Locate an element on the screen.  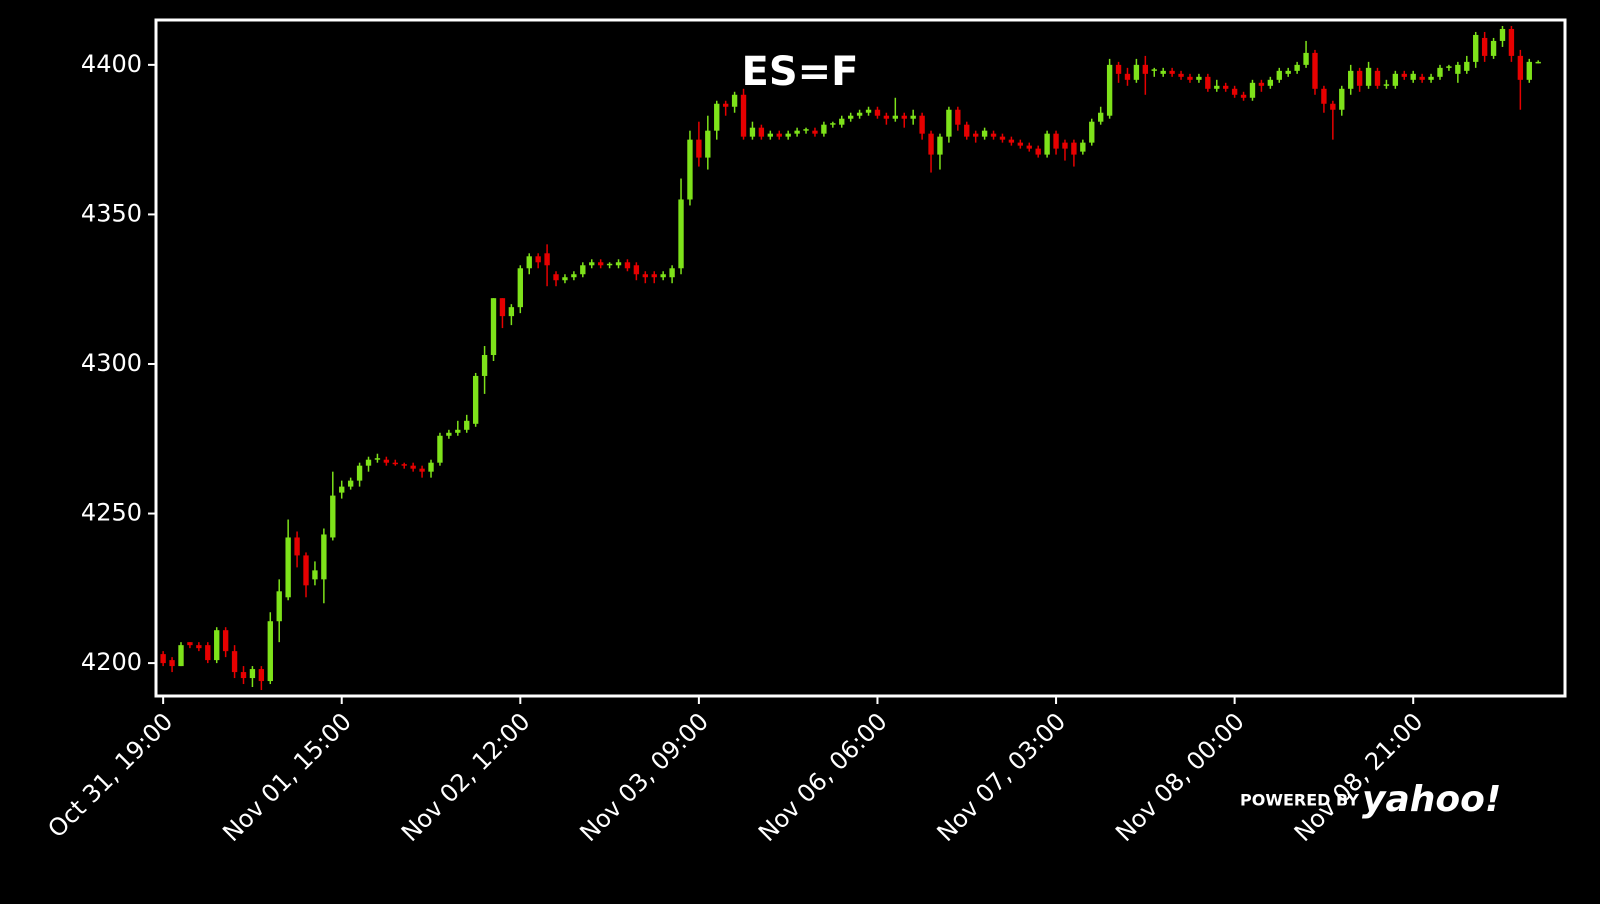
y-tick-label: 4200 is located at coordinates (111, 662).